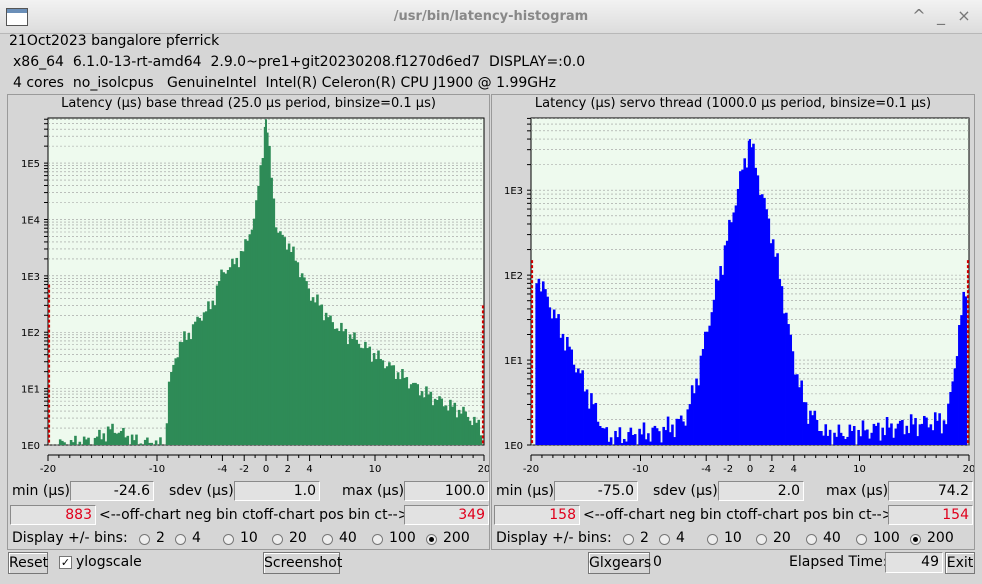 This screenshot has width=982, height=584. I want to click on glxgears-button: Glxgears, so click(619, 563).